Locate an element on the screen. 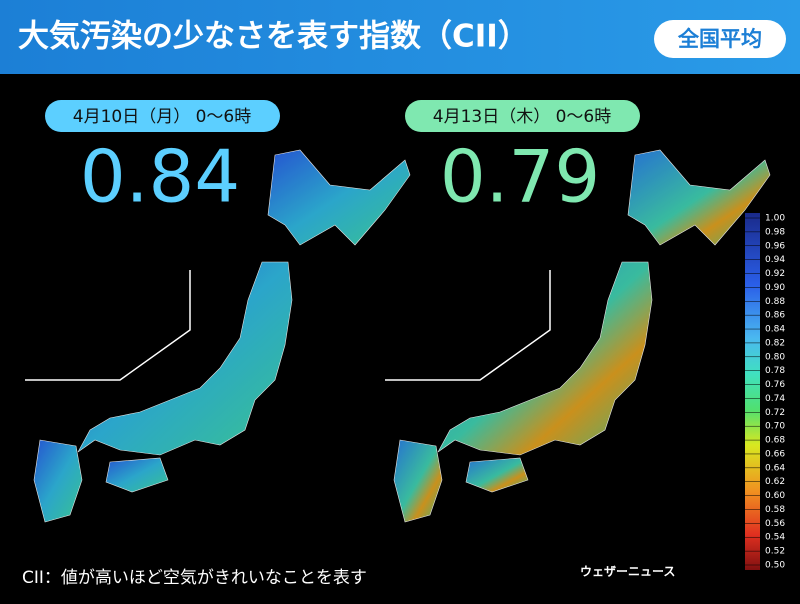  colorbar-label: 0.98 is located at coordinates (775, 232).